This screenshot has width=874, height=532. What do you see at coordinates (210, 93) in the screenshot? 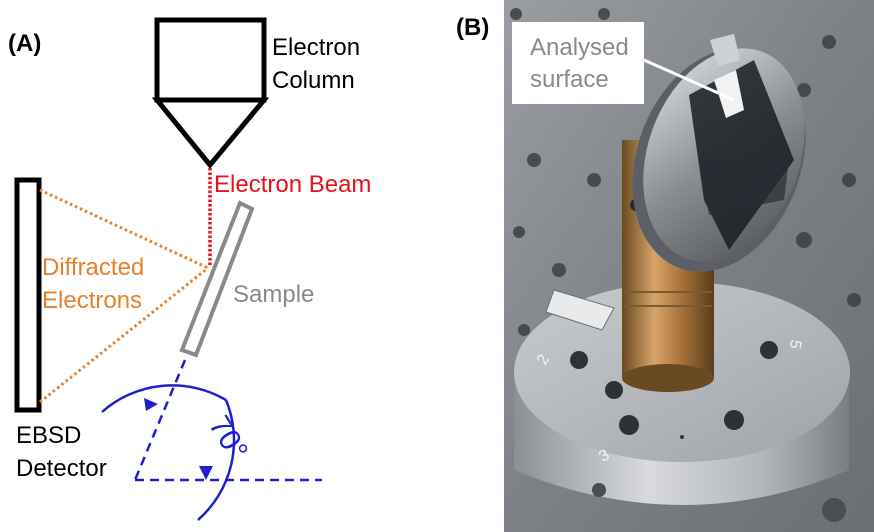
I see `electron-column` at bounding box center [210, 93].